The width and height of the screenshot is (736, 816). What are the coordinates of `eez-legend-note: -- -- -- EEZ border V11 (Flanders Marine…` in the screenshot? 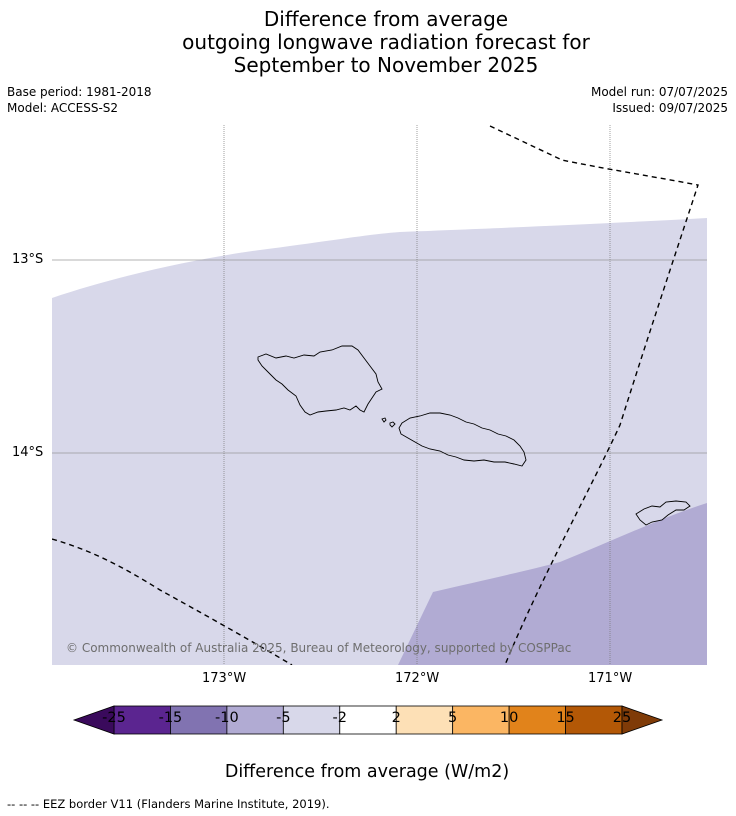 It's located at (168, 804).